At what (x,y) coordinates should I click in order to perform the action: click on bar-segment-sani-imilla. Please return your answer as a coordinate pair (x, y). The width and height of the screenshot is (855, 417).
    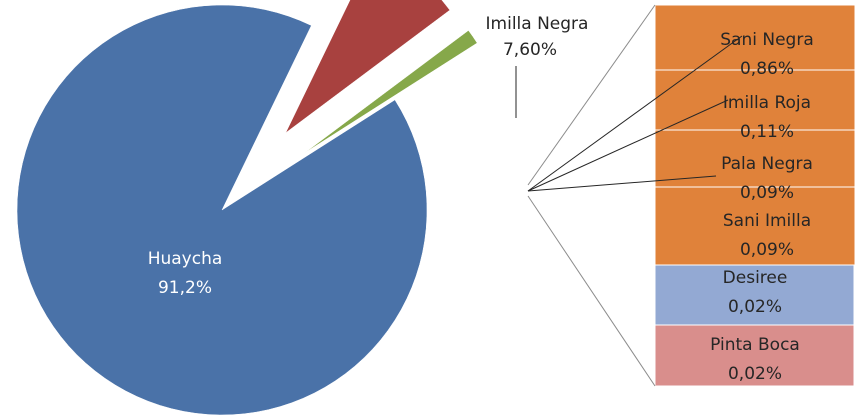
    Looking at the image, I should click on (754, 226).